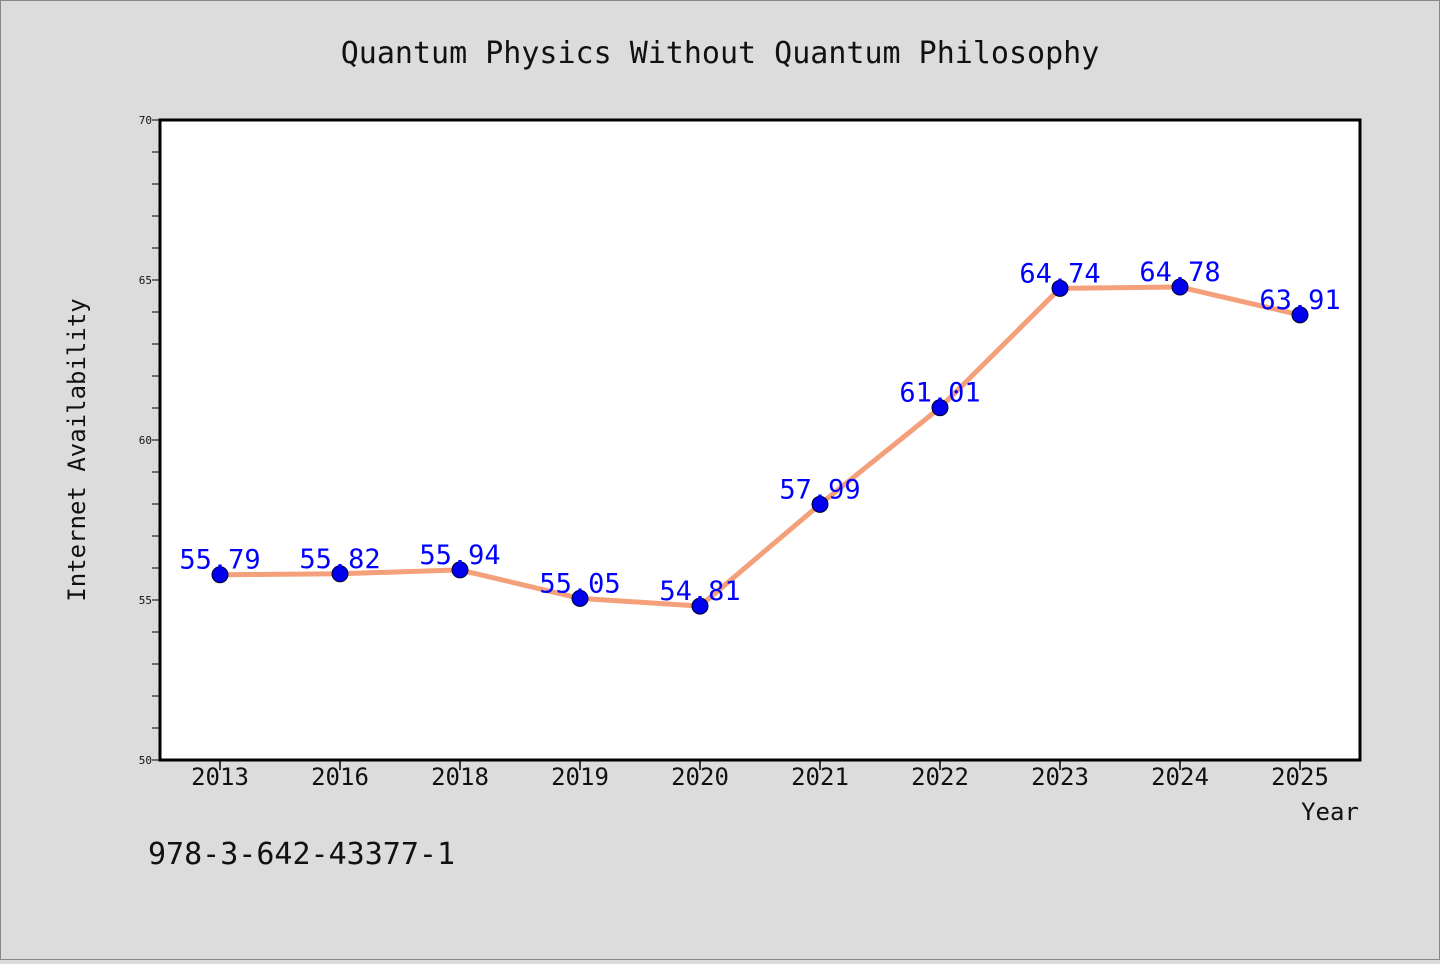 The width and height of the screenshot is (1440, 964). Describe the element at coordinates (1179, 272) in the screenshot. I see `data-label: 64.78` at that location.